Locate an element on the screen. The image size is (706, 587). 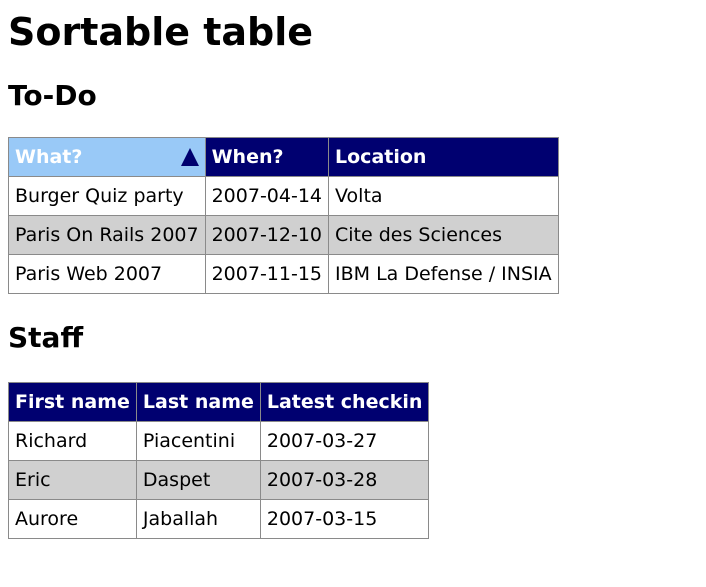
todo-header-row: What? When? Location is located at coordinates (283, 157).